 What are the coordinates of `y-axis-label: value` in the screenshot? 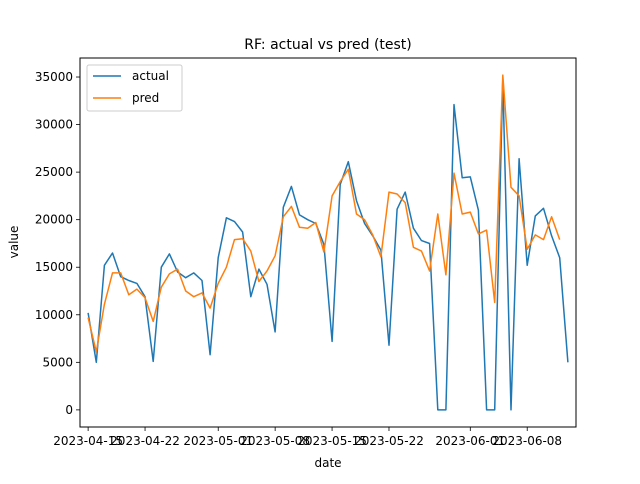 It's located at (14, 242).